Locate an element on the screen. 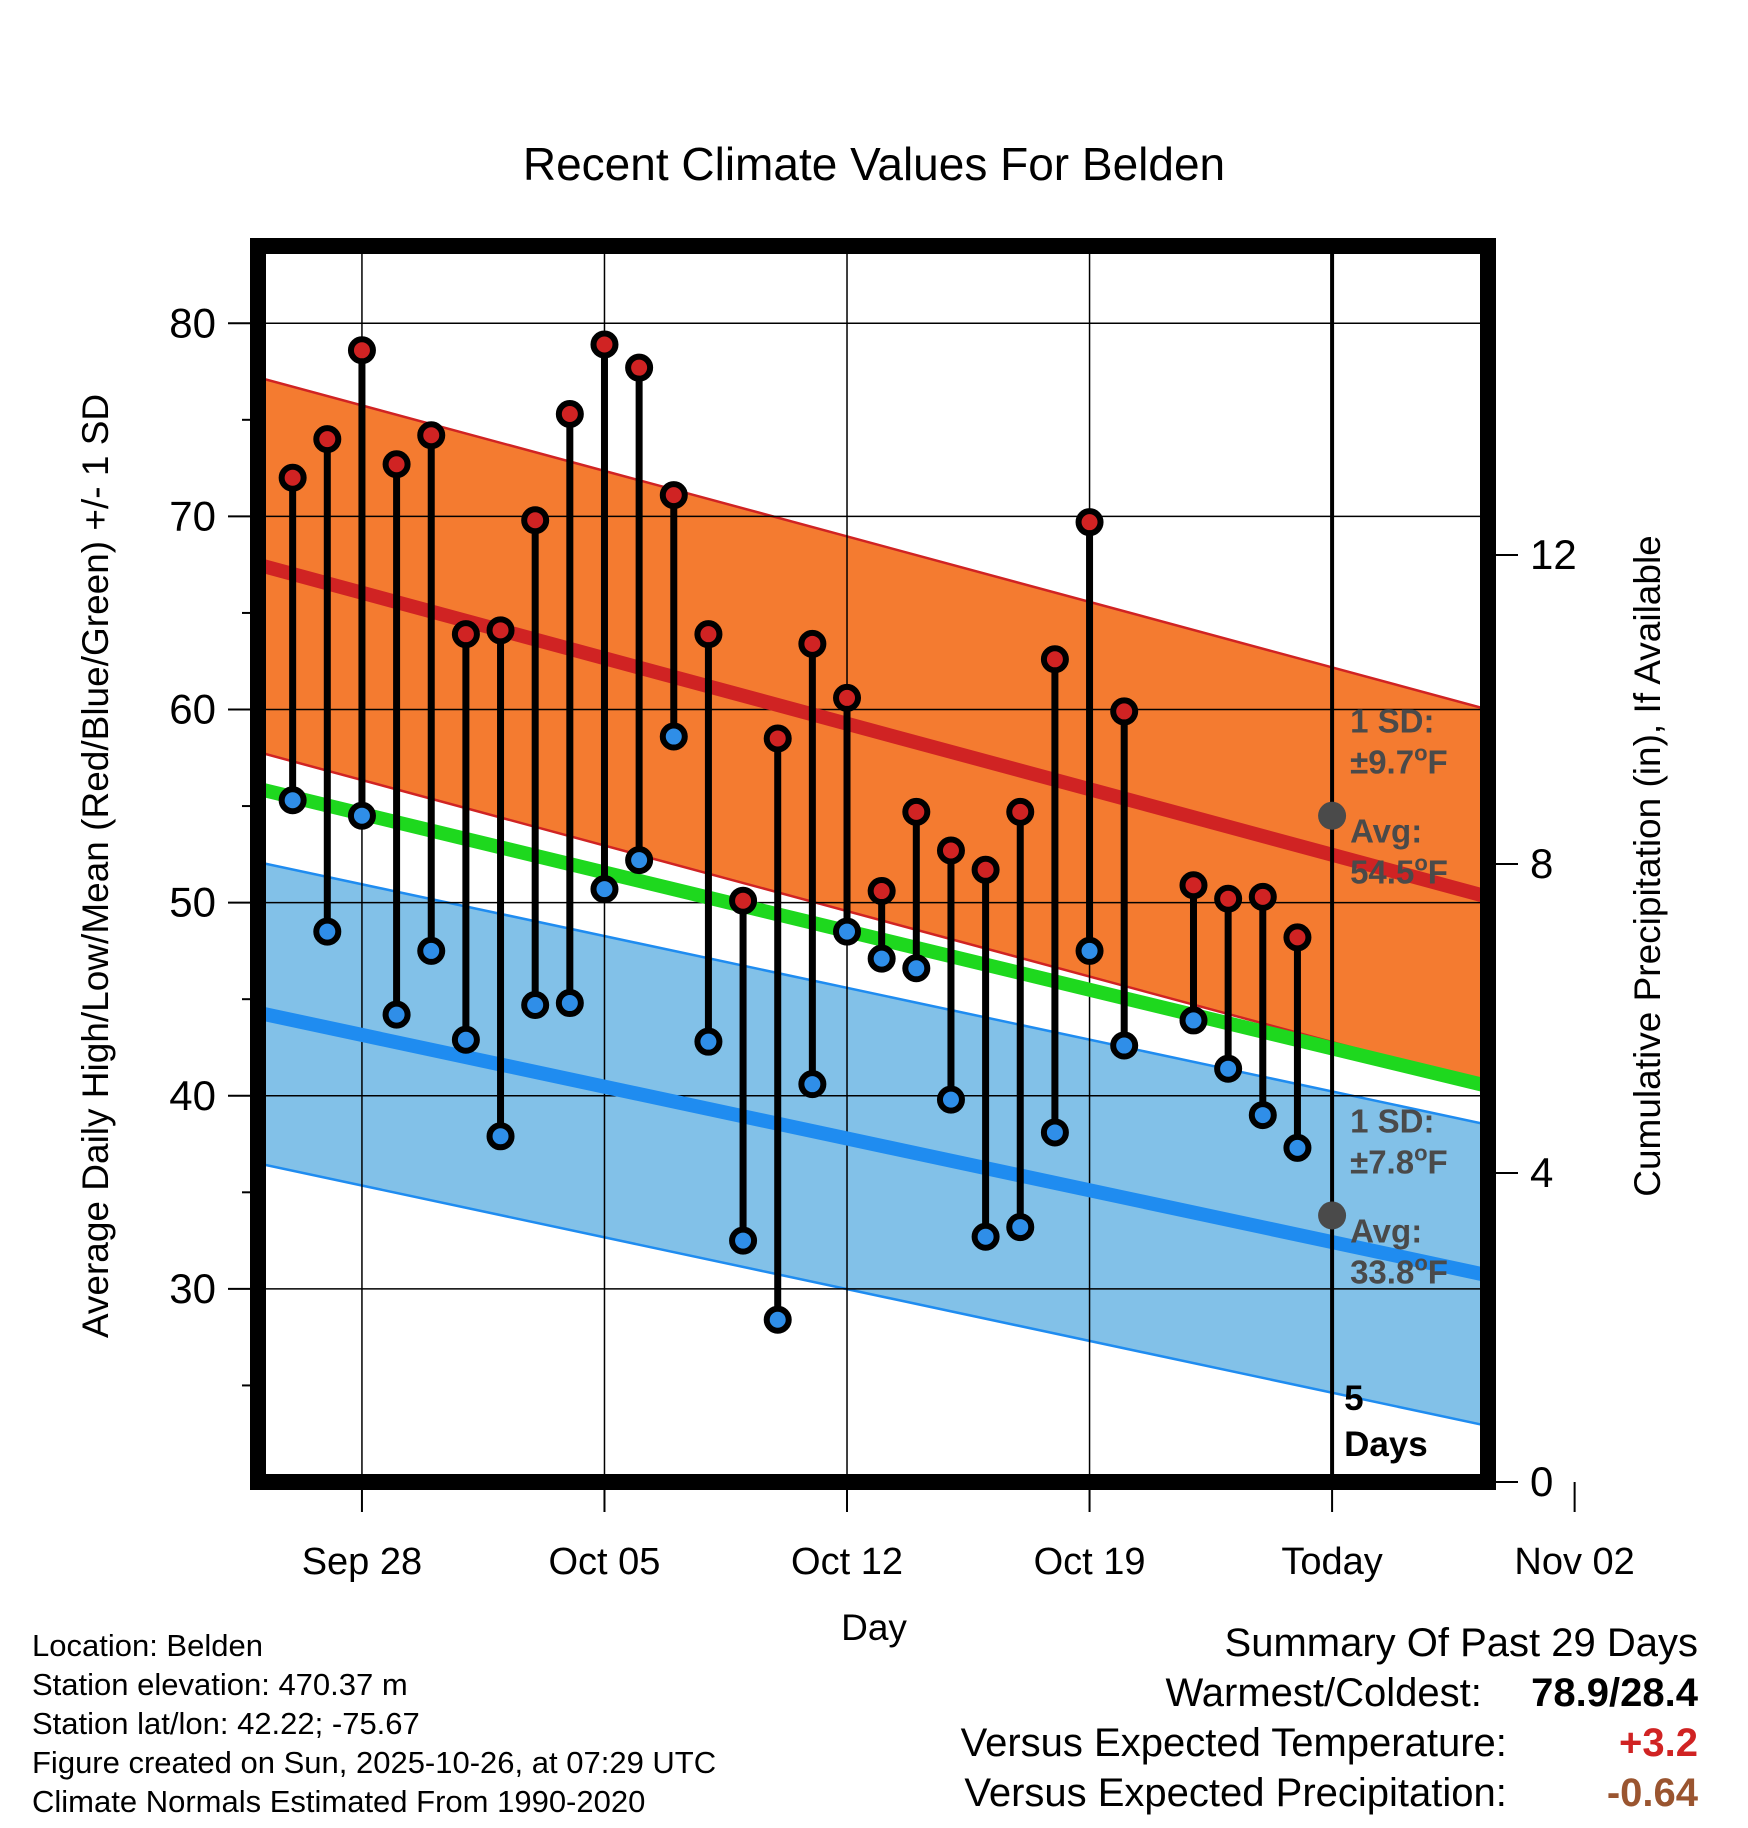  y-tick-label: 50 is located at coordinates (192, 902).